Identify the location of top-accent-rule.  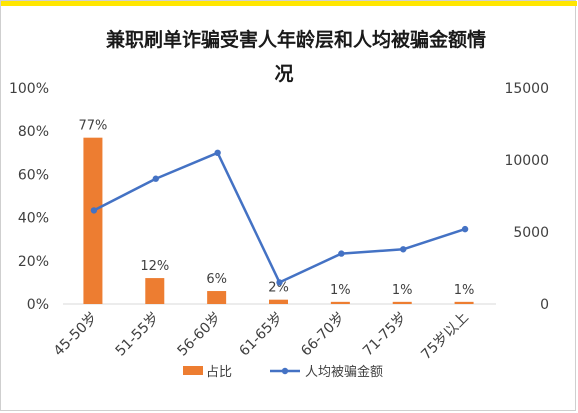
(289, 3).